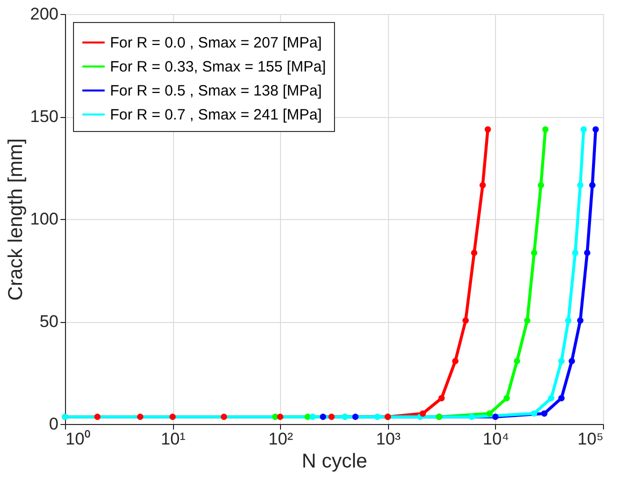 The image size is (643, 499). What do you see at coordinates (173, 439) in the screenshot?
I see `x-tick-label: 10¹` at bounding box center [173, 439].